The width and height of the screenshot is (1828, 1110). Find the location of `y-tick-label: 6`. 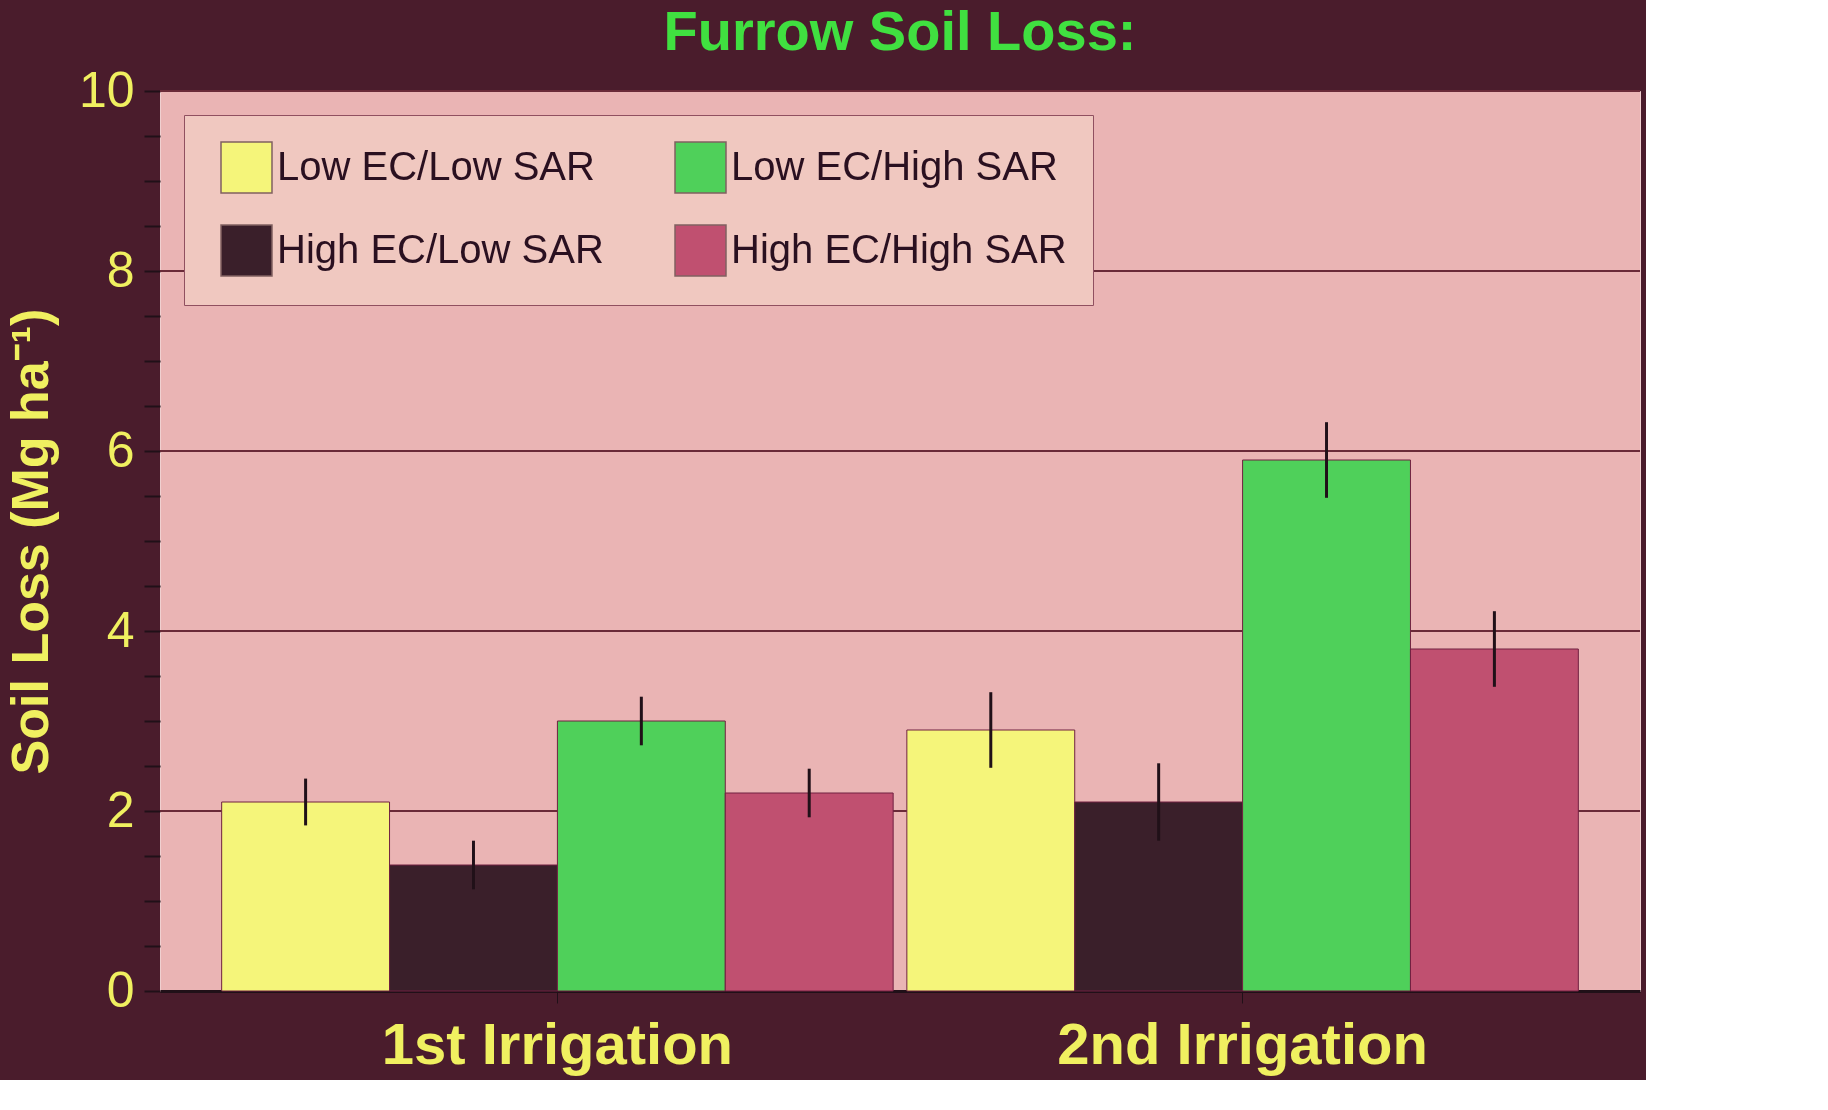

y-tick-label: 6 is located at coordinates (120, 449).